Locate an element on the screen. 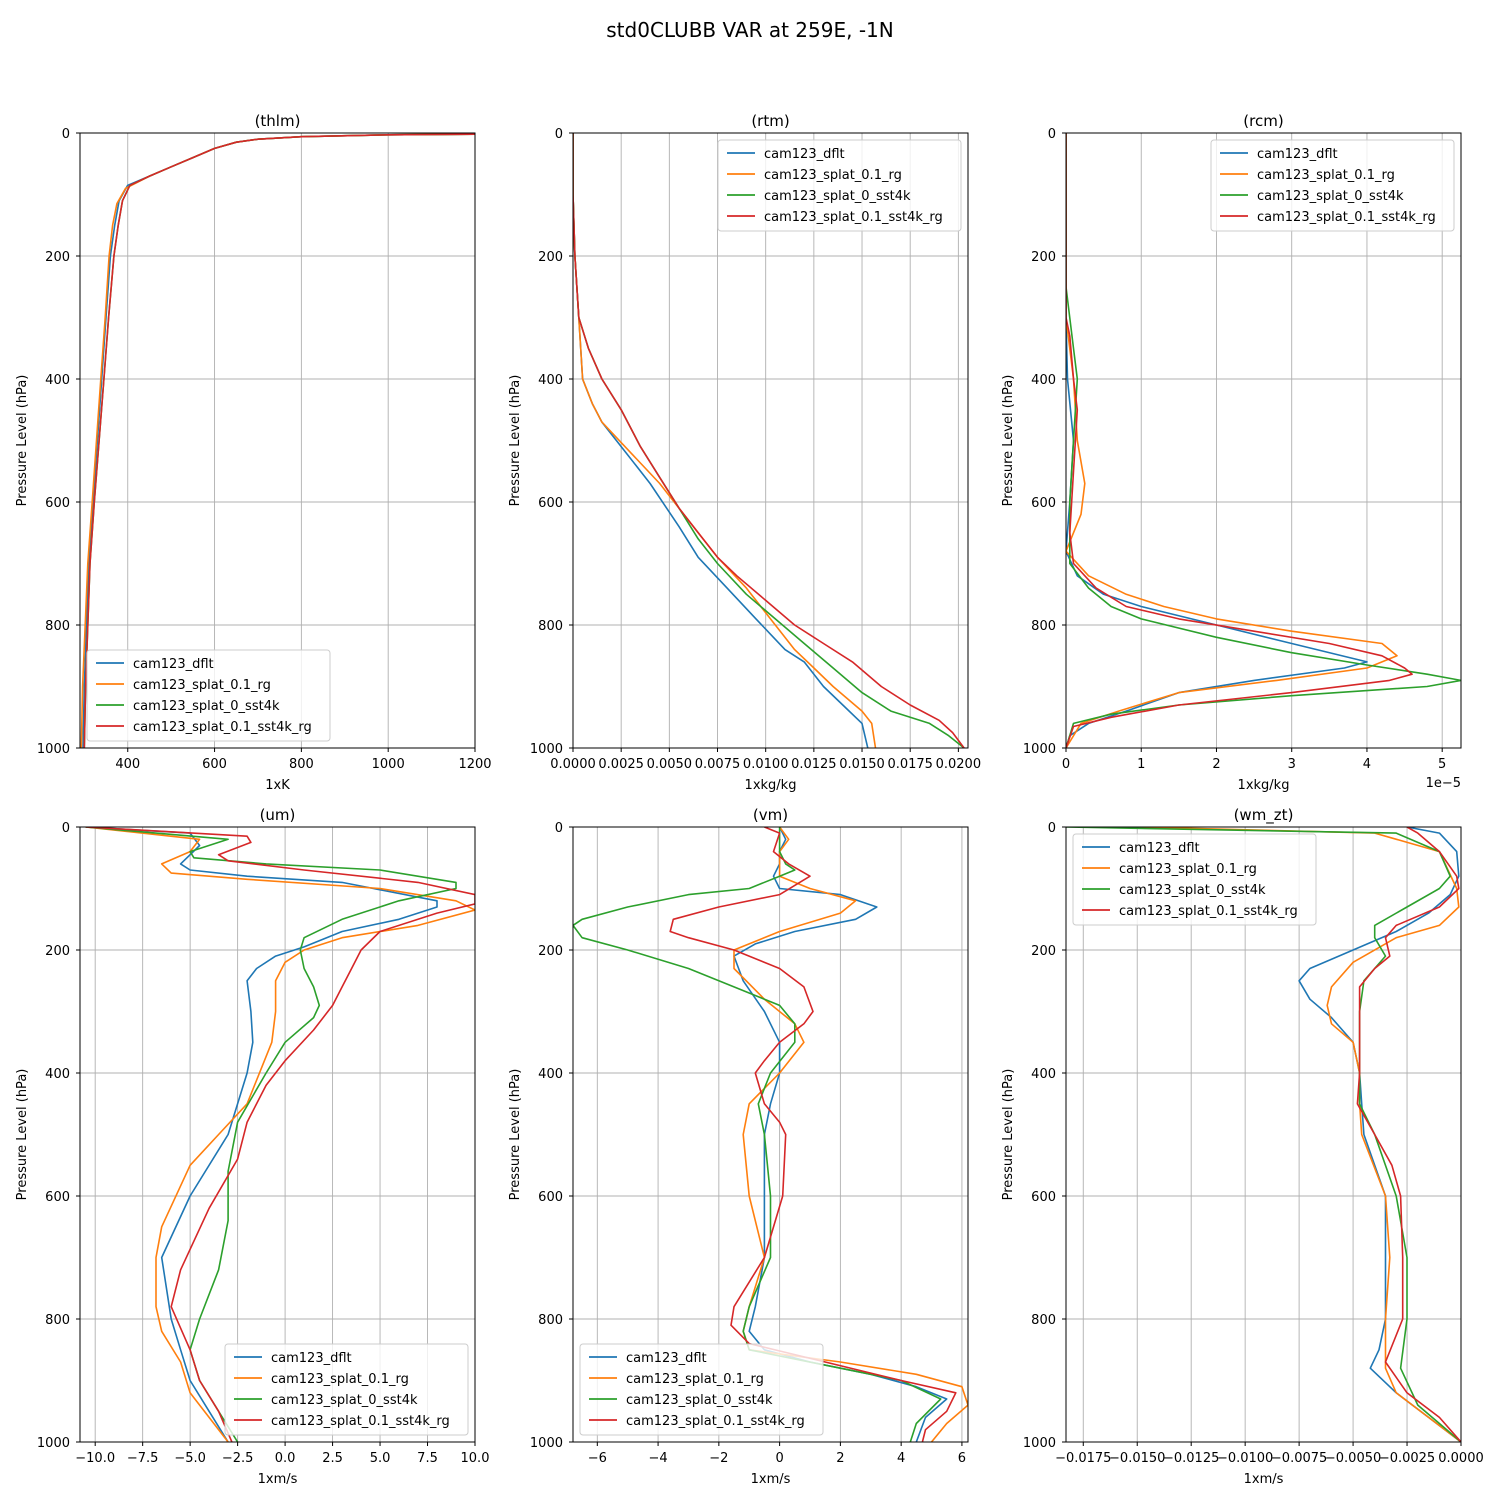  x-tick-label: −10.0 is located at coordinates (95, 1458).